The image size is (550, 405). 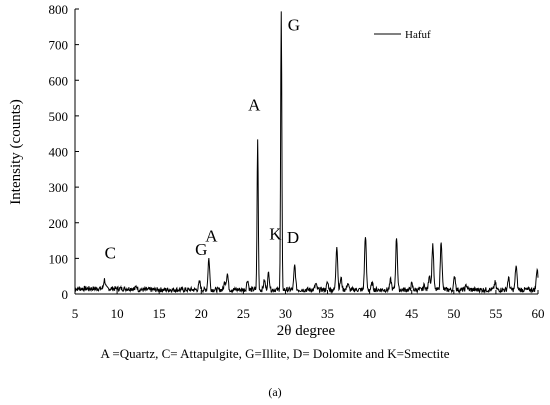 What do you see at coordinates (59, 45) in the screenshot?
I see `y-tick-label: 700` at bounding box center [59, 45].